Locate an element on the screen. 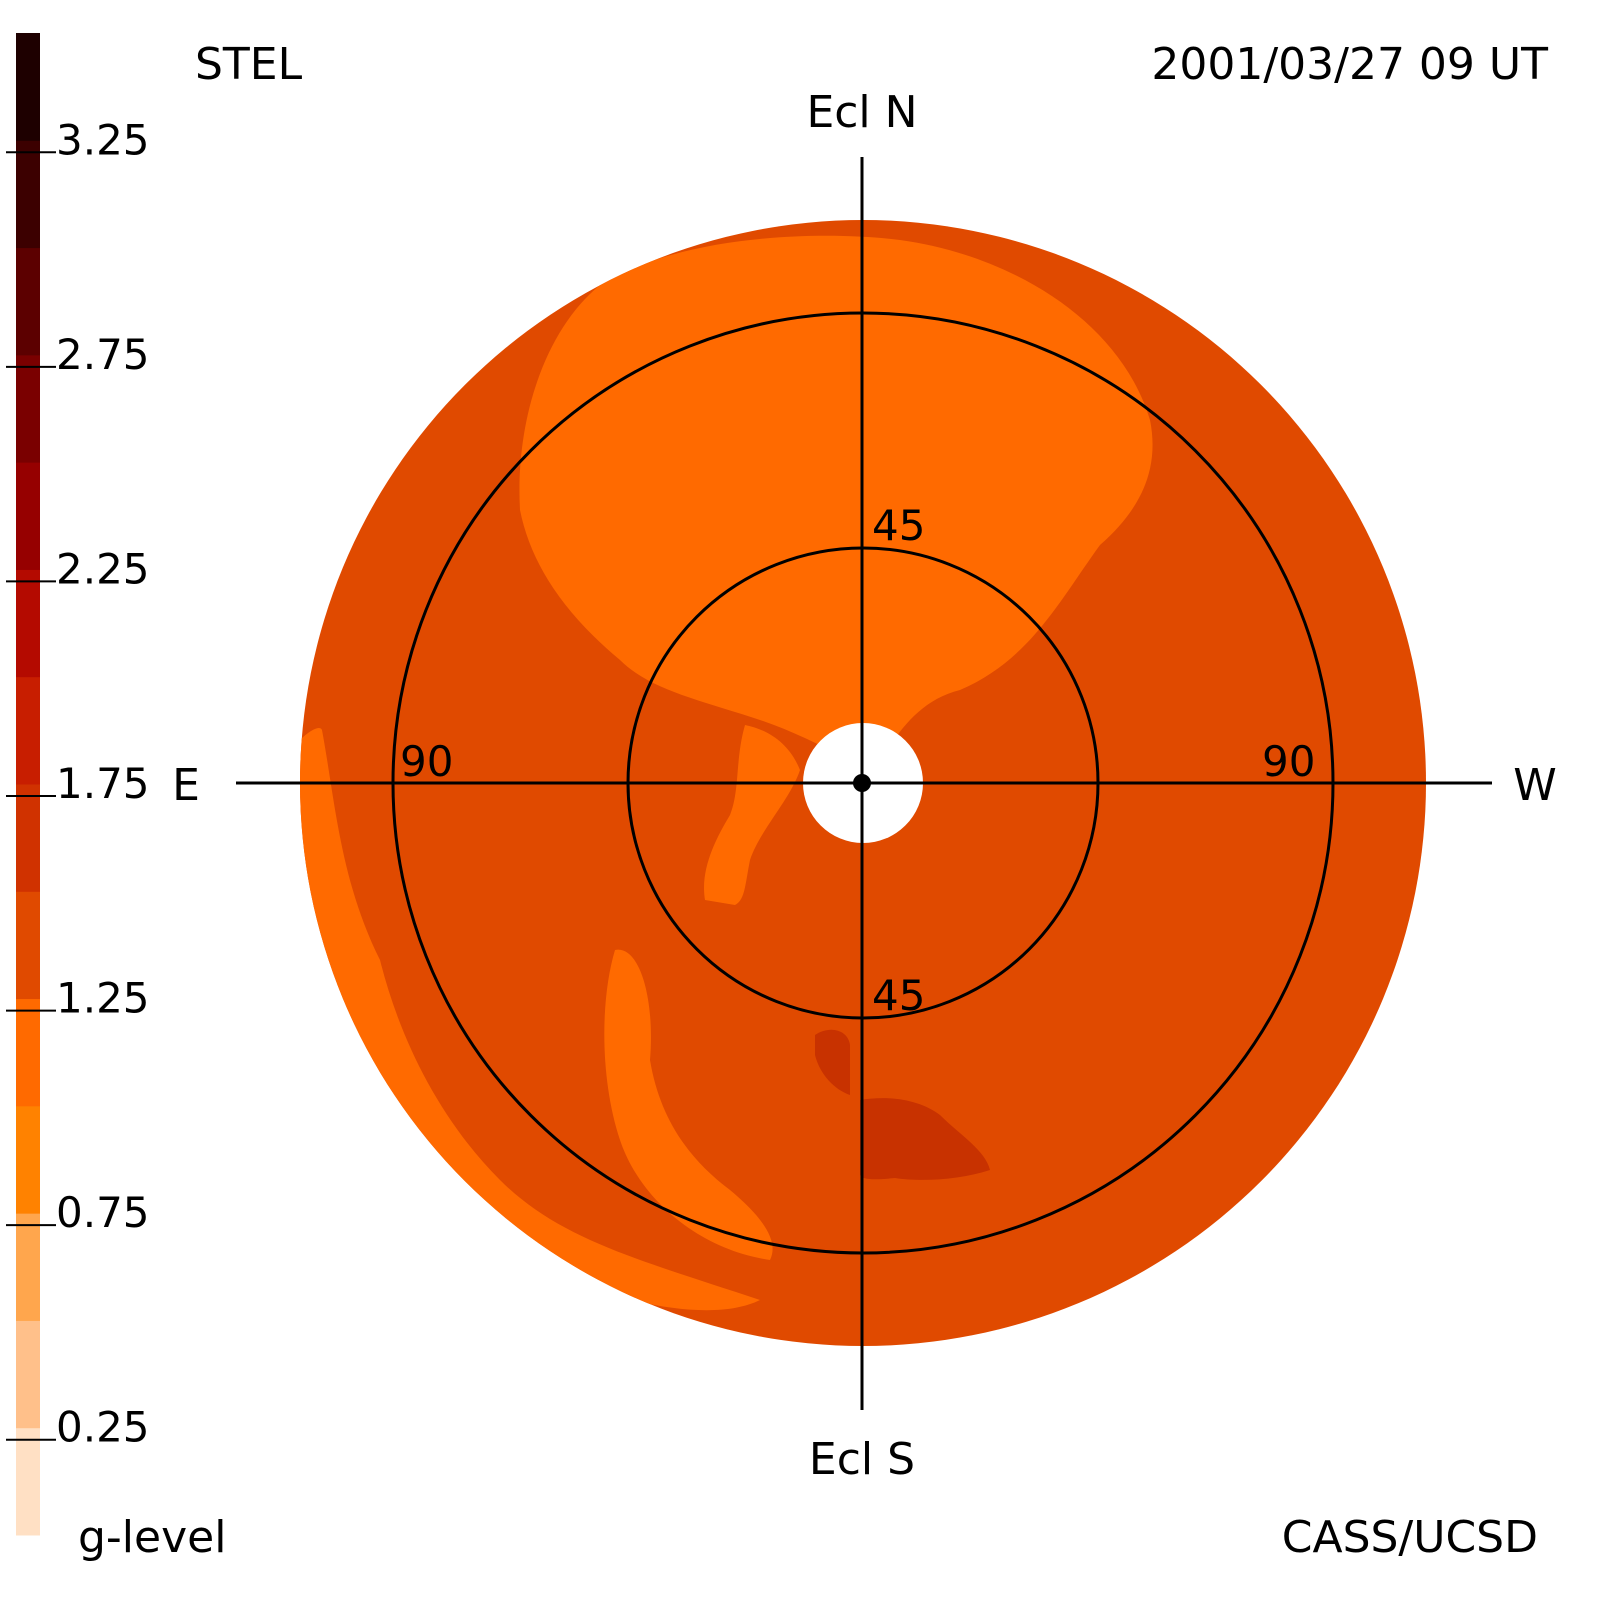 The height and width of the screenshot is (1600, 1600). ring-label-45-south: 45 is located at coordinates (898, 995).